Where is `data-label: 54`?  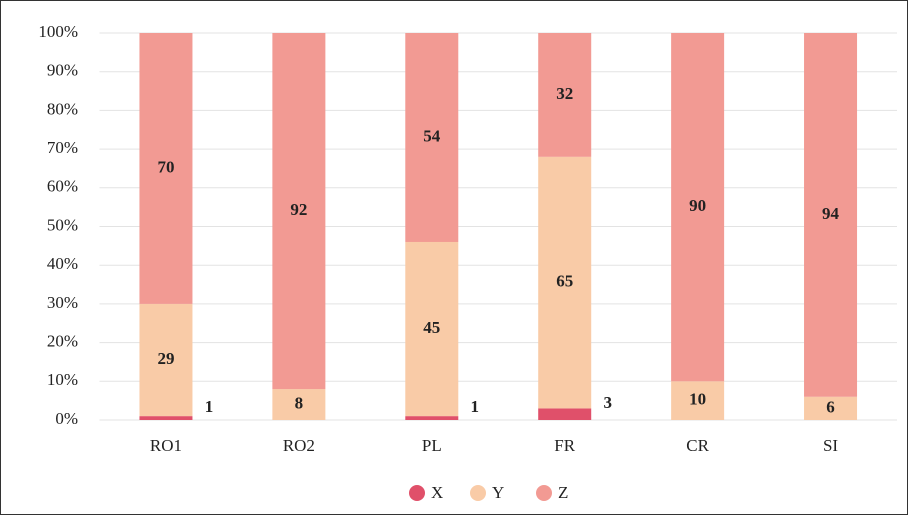 data-label: 54 is located at coordinates (432, 135).